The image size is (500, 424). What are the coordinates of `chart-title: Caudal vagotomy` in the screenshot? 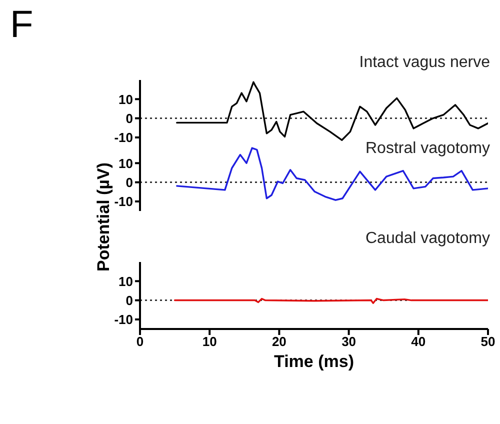 It's located at (427, 239).